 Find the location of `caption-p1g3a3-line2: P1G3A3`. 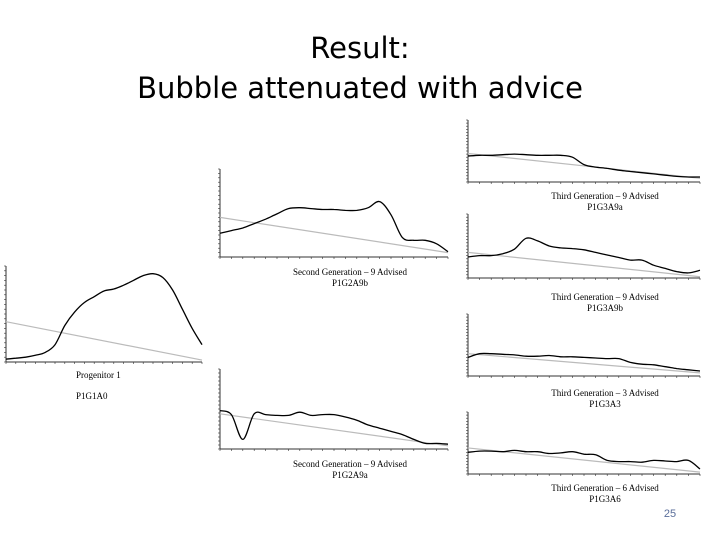

caption-p1g3a3-line2: P1G3A3 is located at coordinates (605, 404).